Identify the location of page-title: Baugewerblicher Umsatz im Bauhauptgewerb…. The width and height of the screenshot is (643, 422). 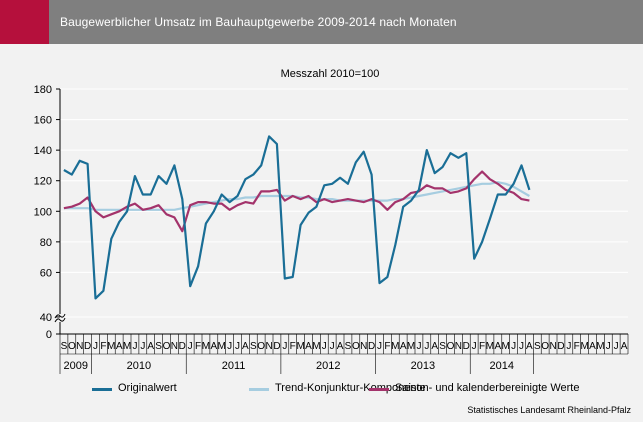
(258, 22).